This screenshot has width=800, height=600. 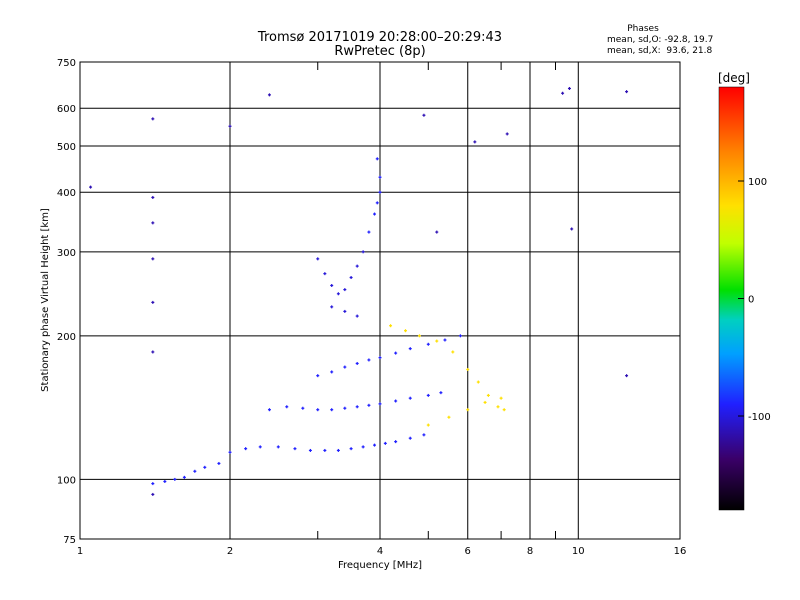 What do you see at coordinates (468, 551) in the screenshot?
I see `x-tick-label: 6` at bounding box center [468, 551].